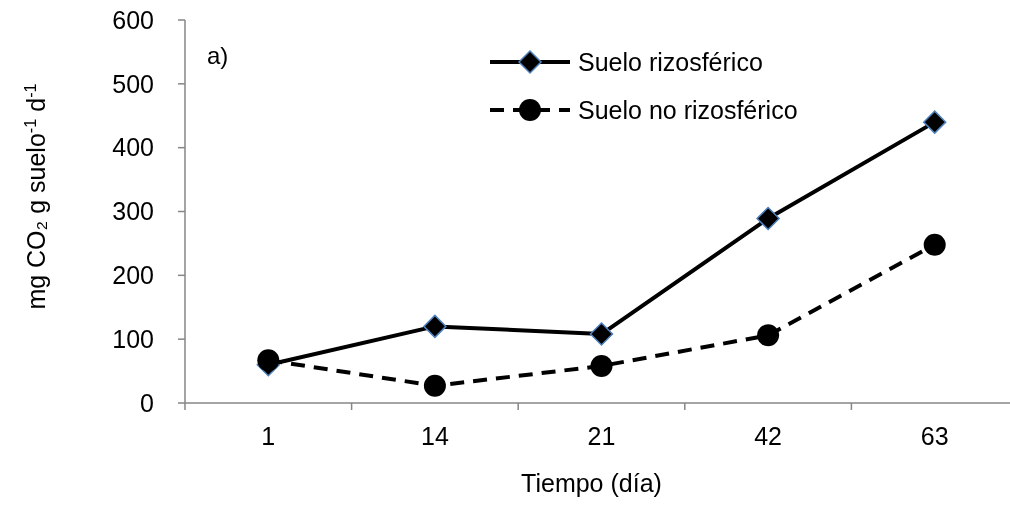 The height and width of the screenshot is (507, 1010). Describe the element at coordinates (218, 55) in the screenshot. I see `annotation: a)` at that location.